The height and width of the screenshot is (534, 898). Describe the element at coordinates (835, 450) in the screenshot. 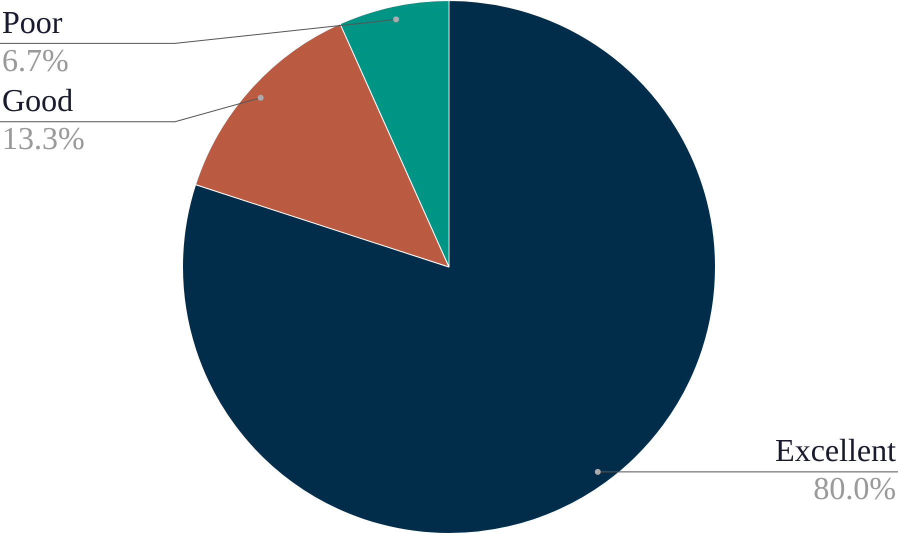

I see `slice-label: Excellent` at that location.